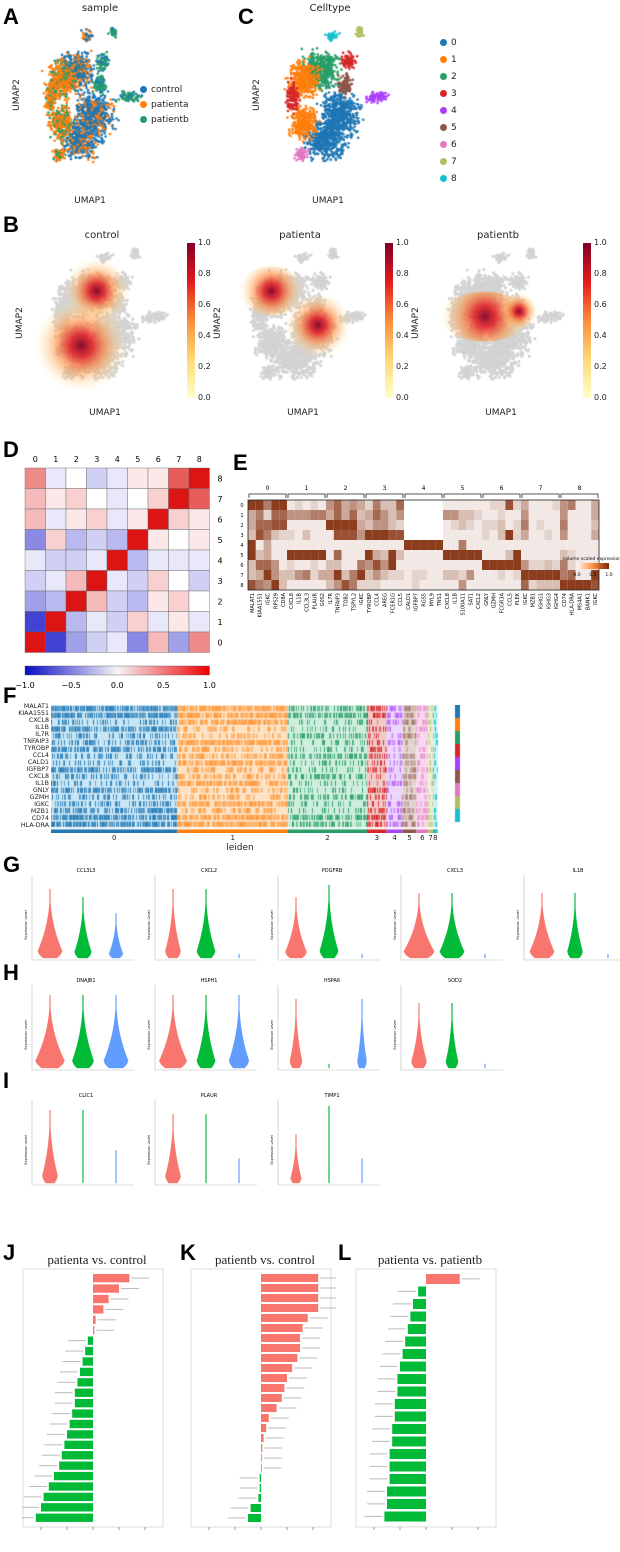 The image size is (620, 1552). Describe the element at coordinates (276, 601) in the screenshot. I see `gene-label: RPS29` at that location.